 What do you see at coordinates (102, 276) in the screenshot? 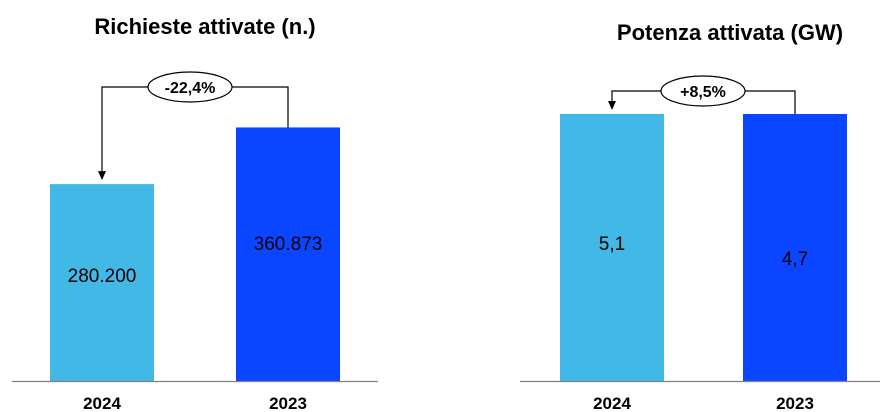
I see `value-label-2024: 280.200` at bounding box center [102, 276].